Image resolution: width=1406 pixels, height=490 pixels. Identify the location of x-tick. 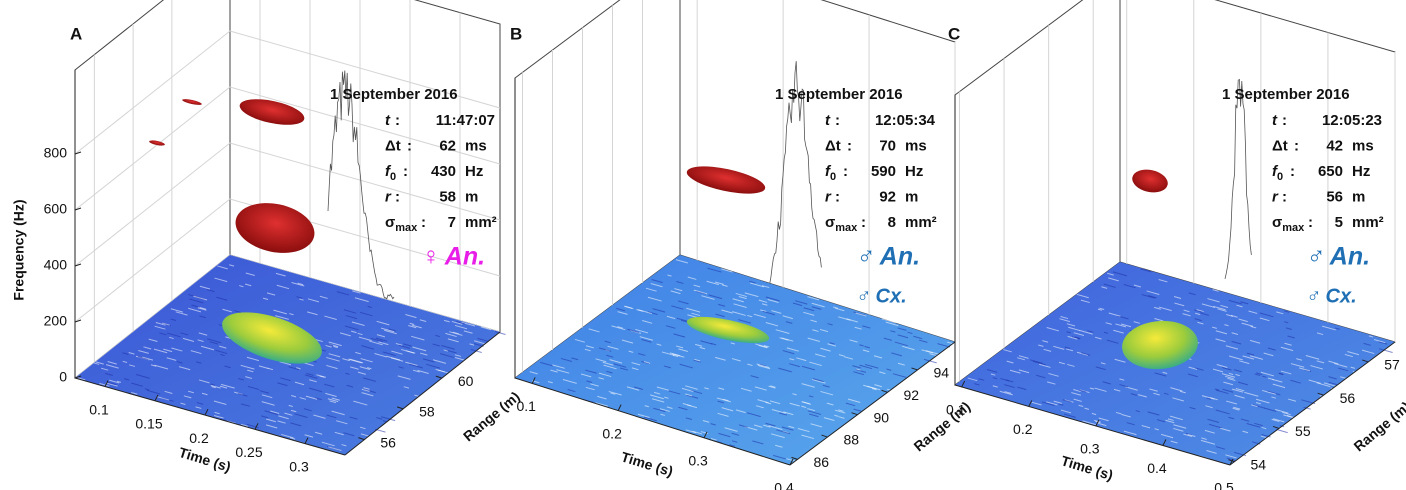
(705, 435).